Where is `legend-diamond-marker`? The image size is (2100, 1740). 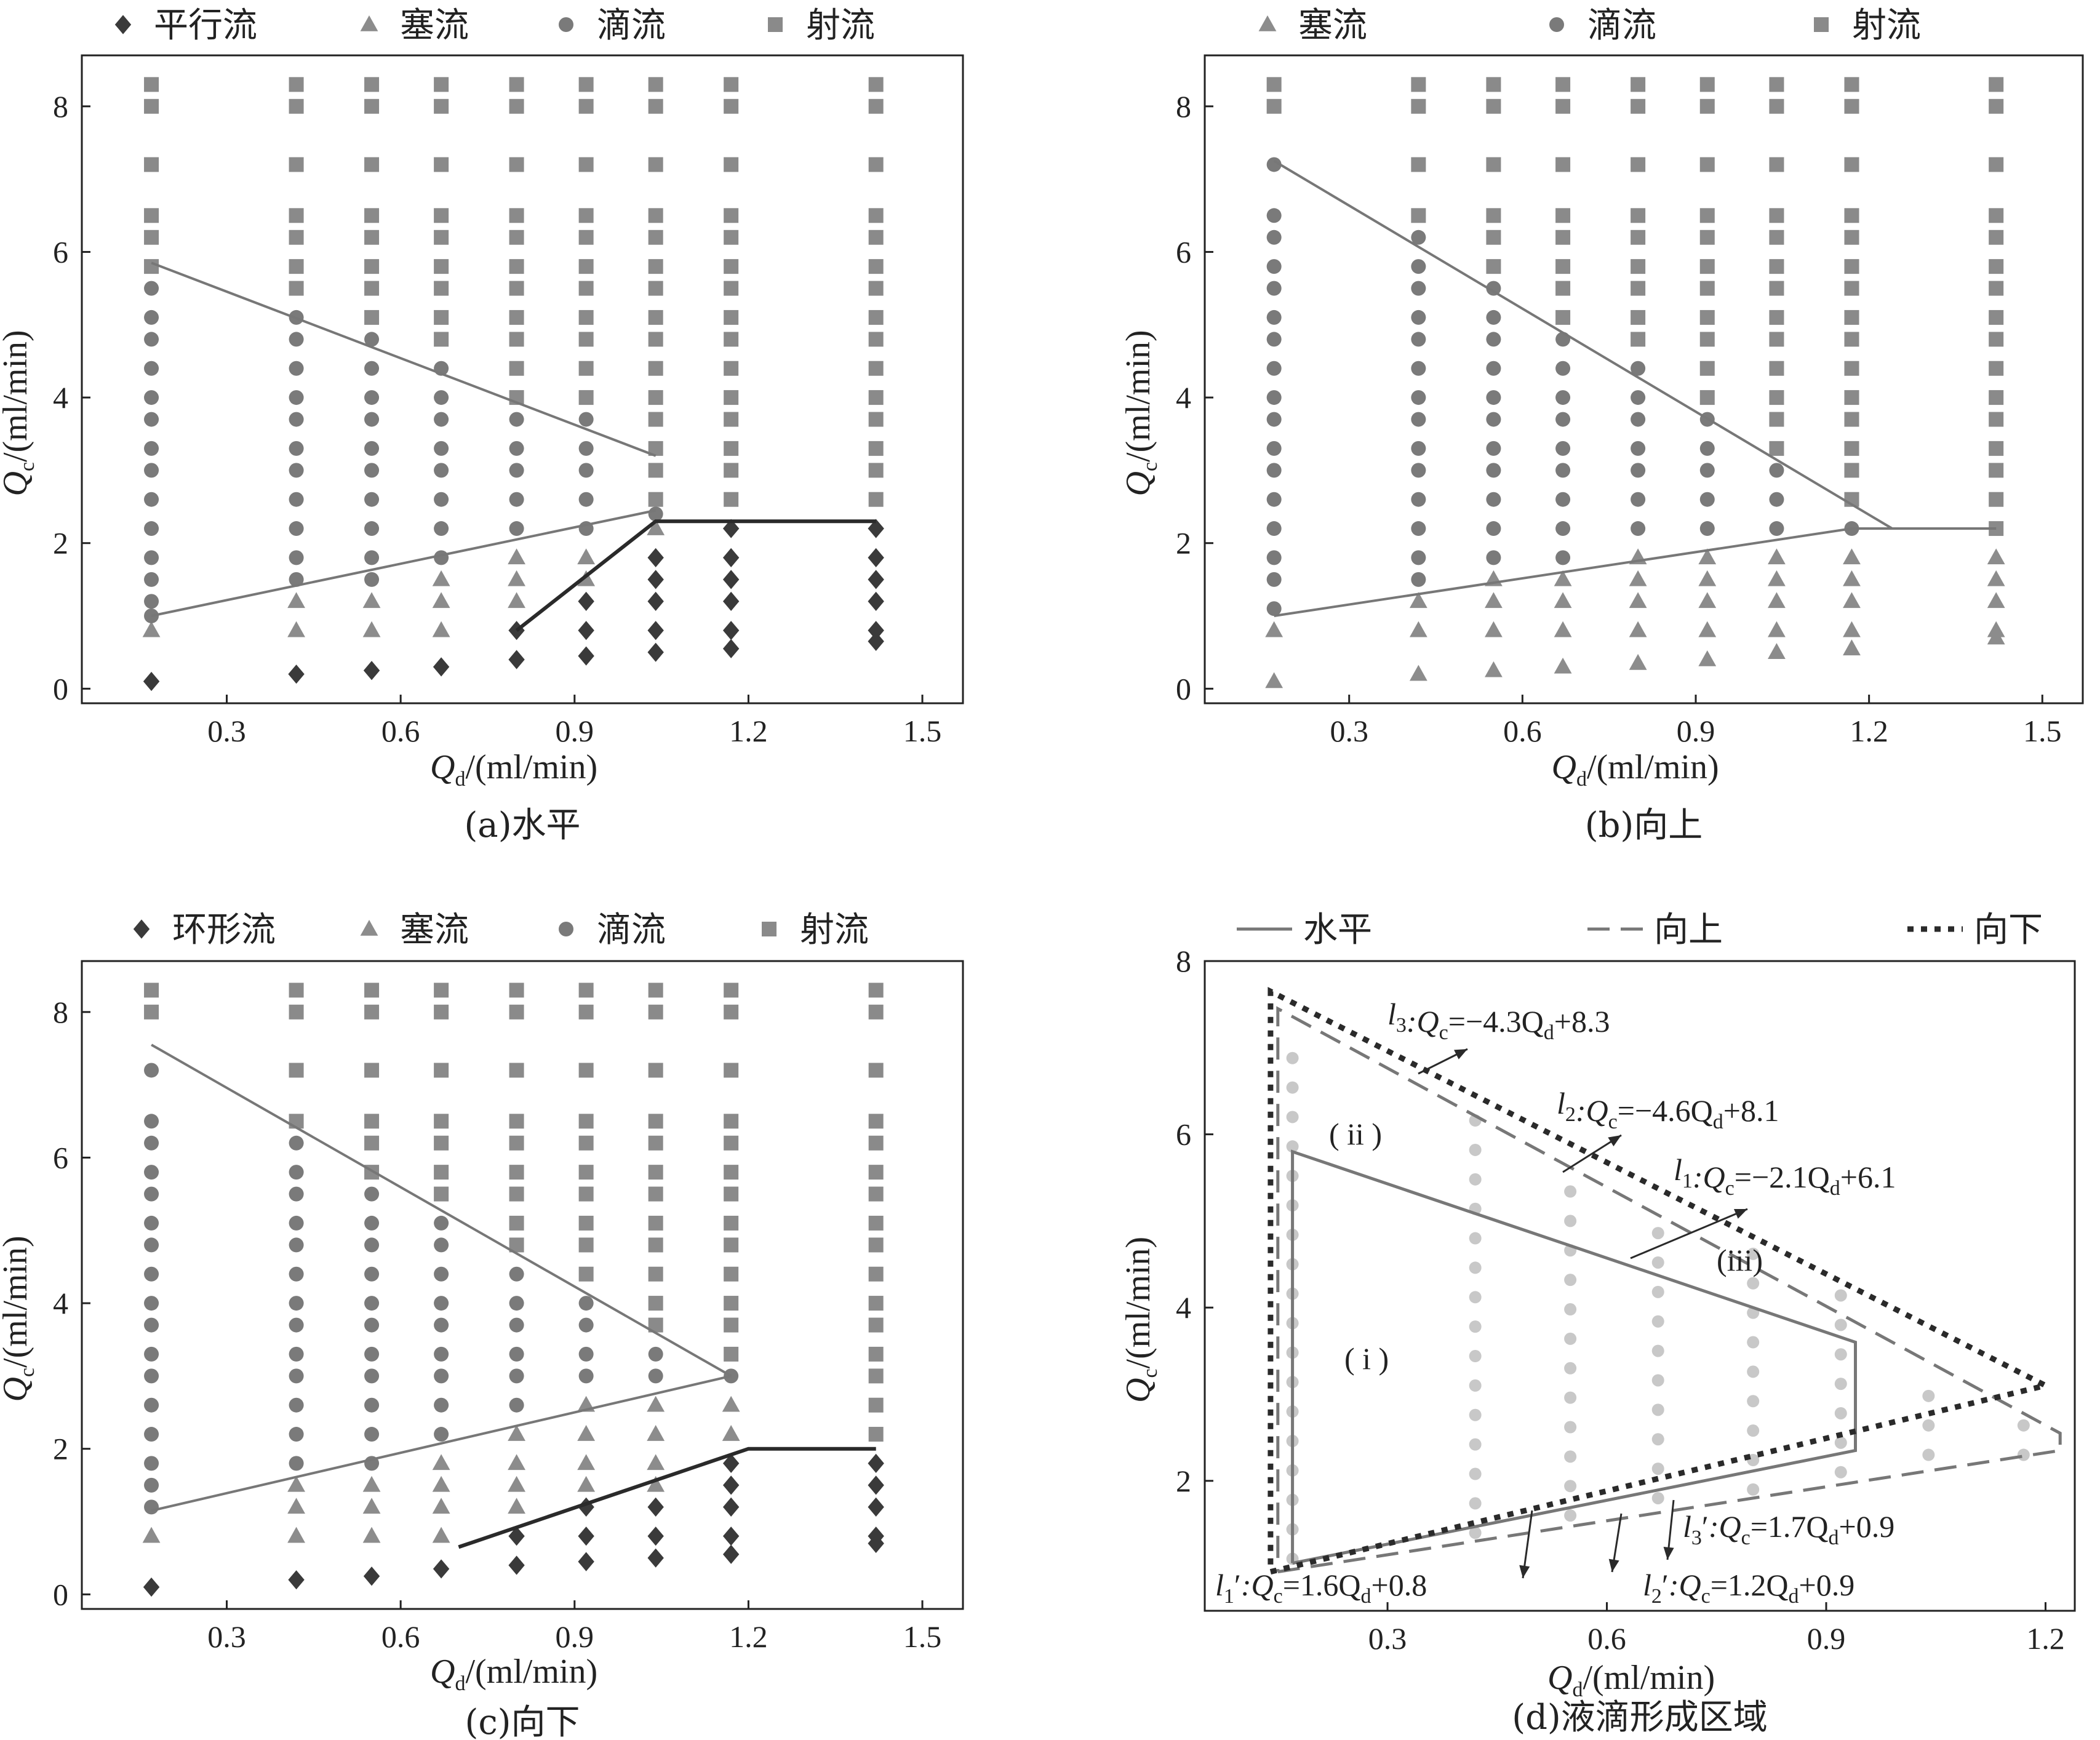 legend-diamond-marker is located at coordinates (123, 24).